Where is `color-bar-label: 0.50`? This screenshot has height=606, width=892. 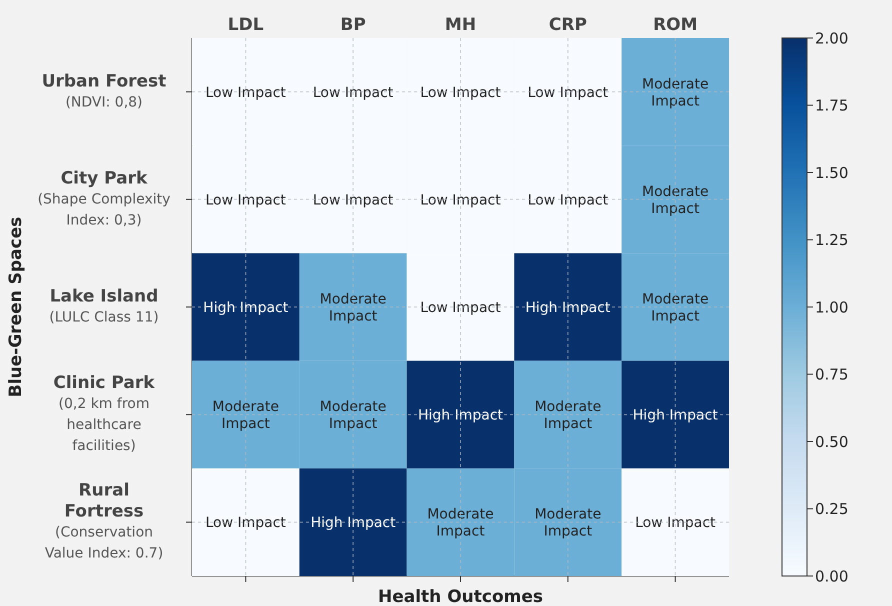
color-bar-label: 0.50 is located at coordinates (831, 441).